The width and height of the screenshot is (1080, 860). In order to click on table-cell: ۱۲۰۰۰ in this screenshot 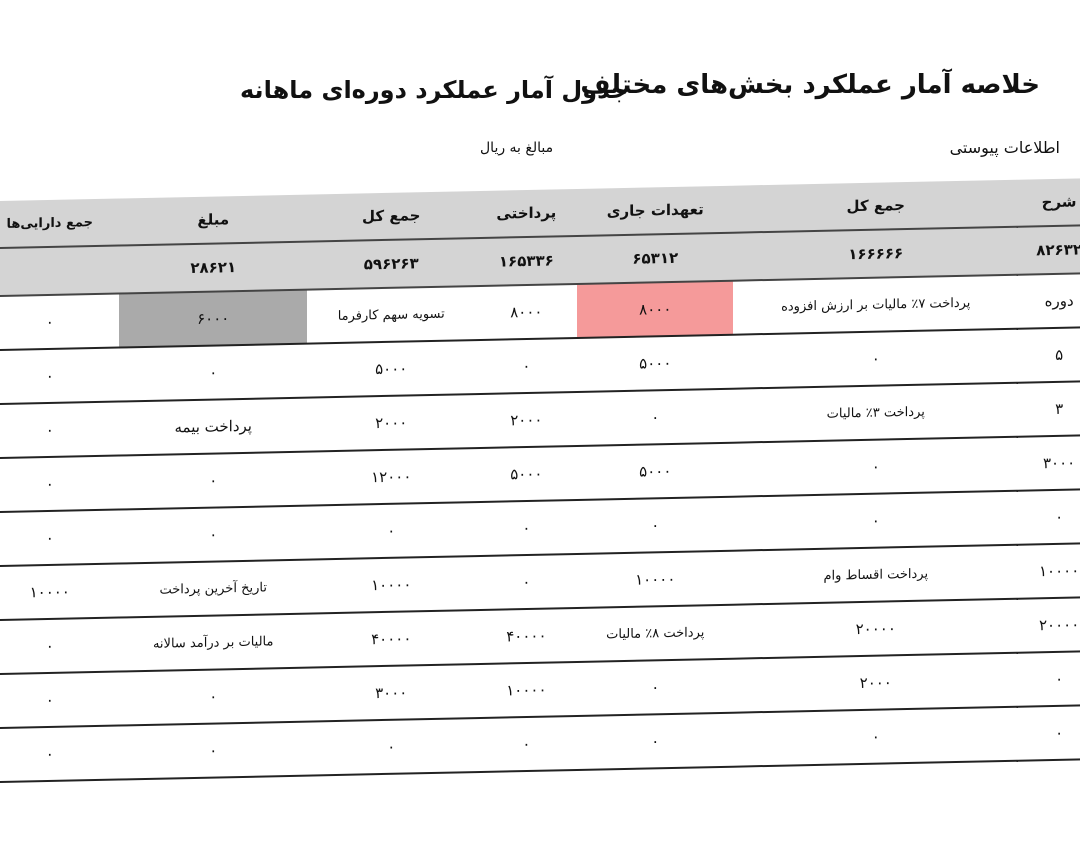, I will do `click(391, 477)`.